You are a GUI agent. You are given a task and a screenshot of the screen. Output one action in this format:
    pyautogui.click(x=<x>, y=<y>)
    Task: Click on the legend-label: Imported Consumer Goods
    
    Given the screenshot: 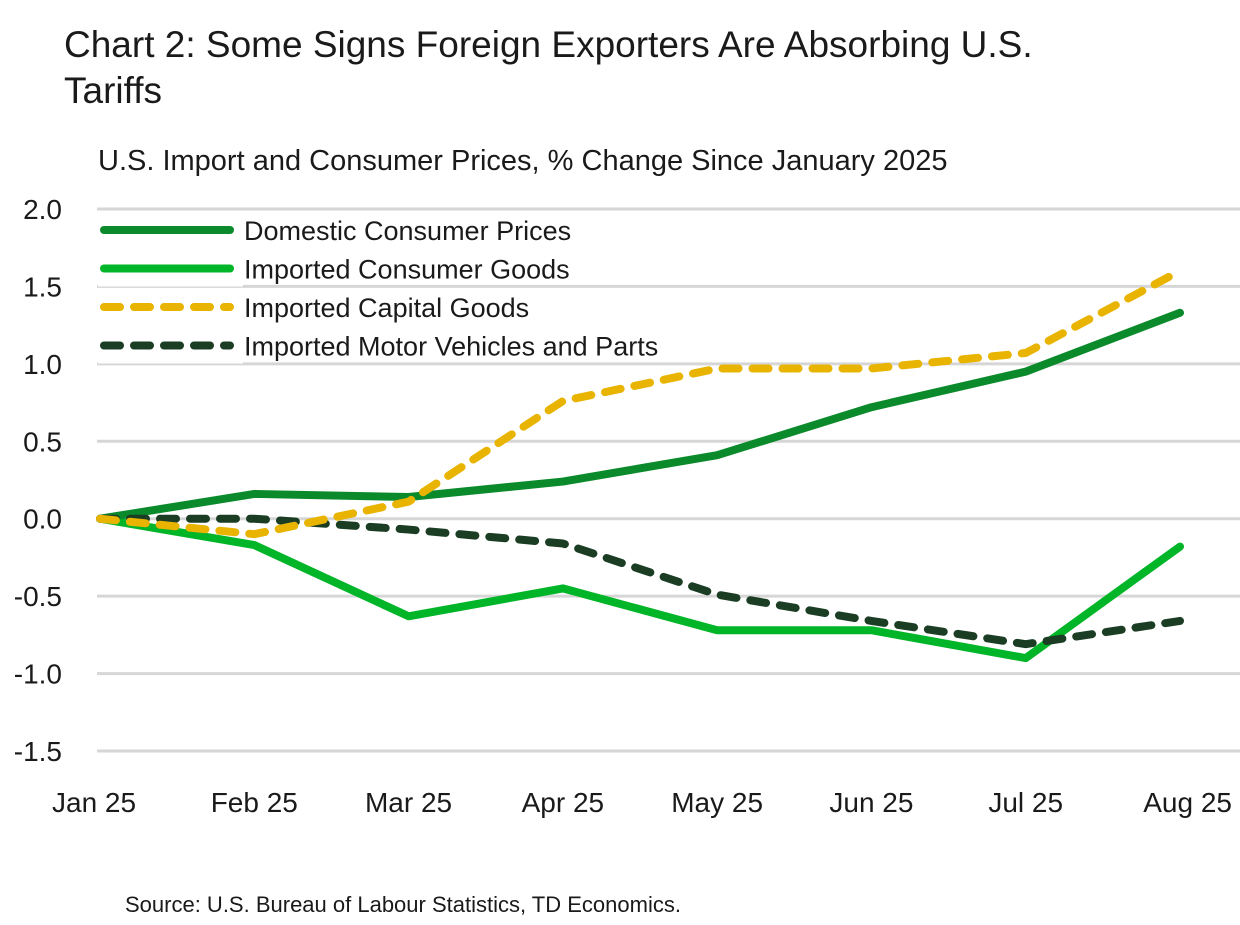 What is the action you would take?
    pyautogui.click(x=407, y=270)
    